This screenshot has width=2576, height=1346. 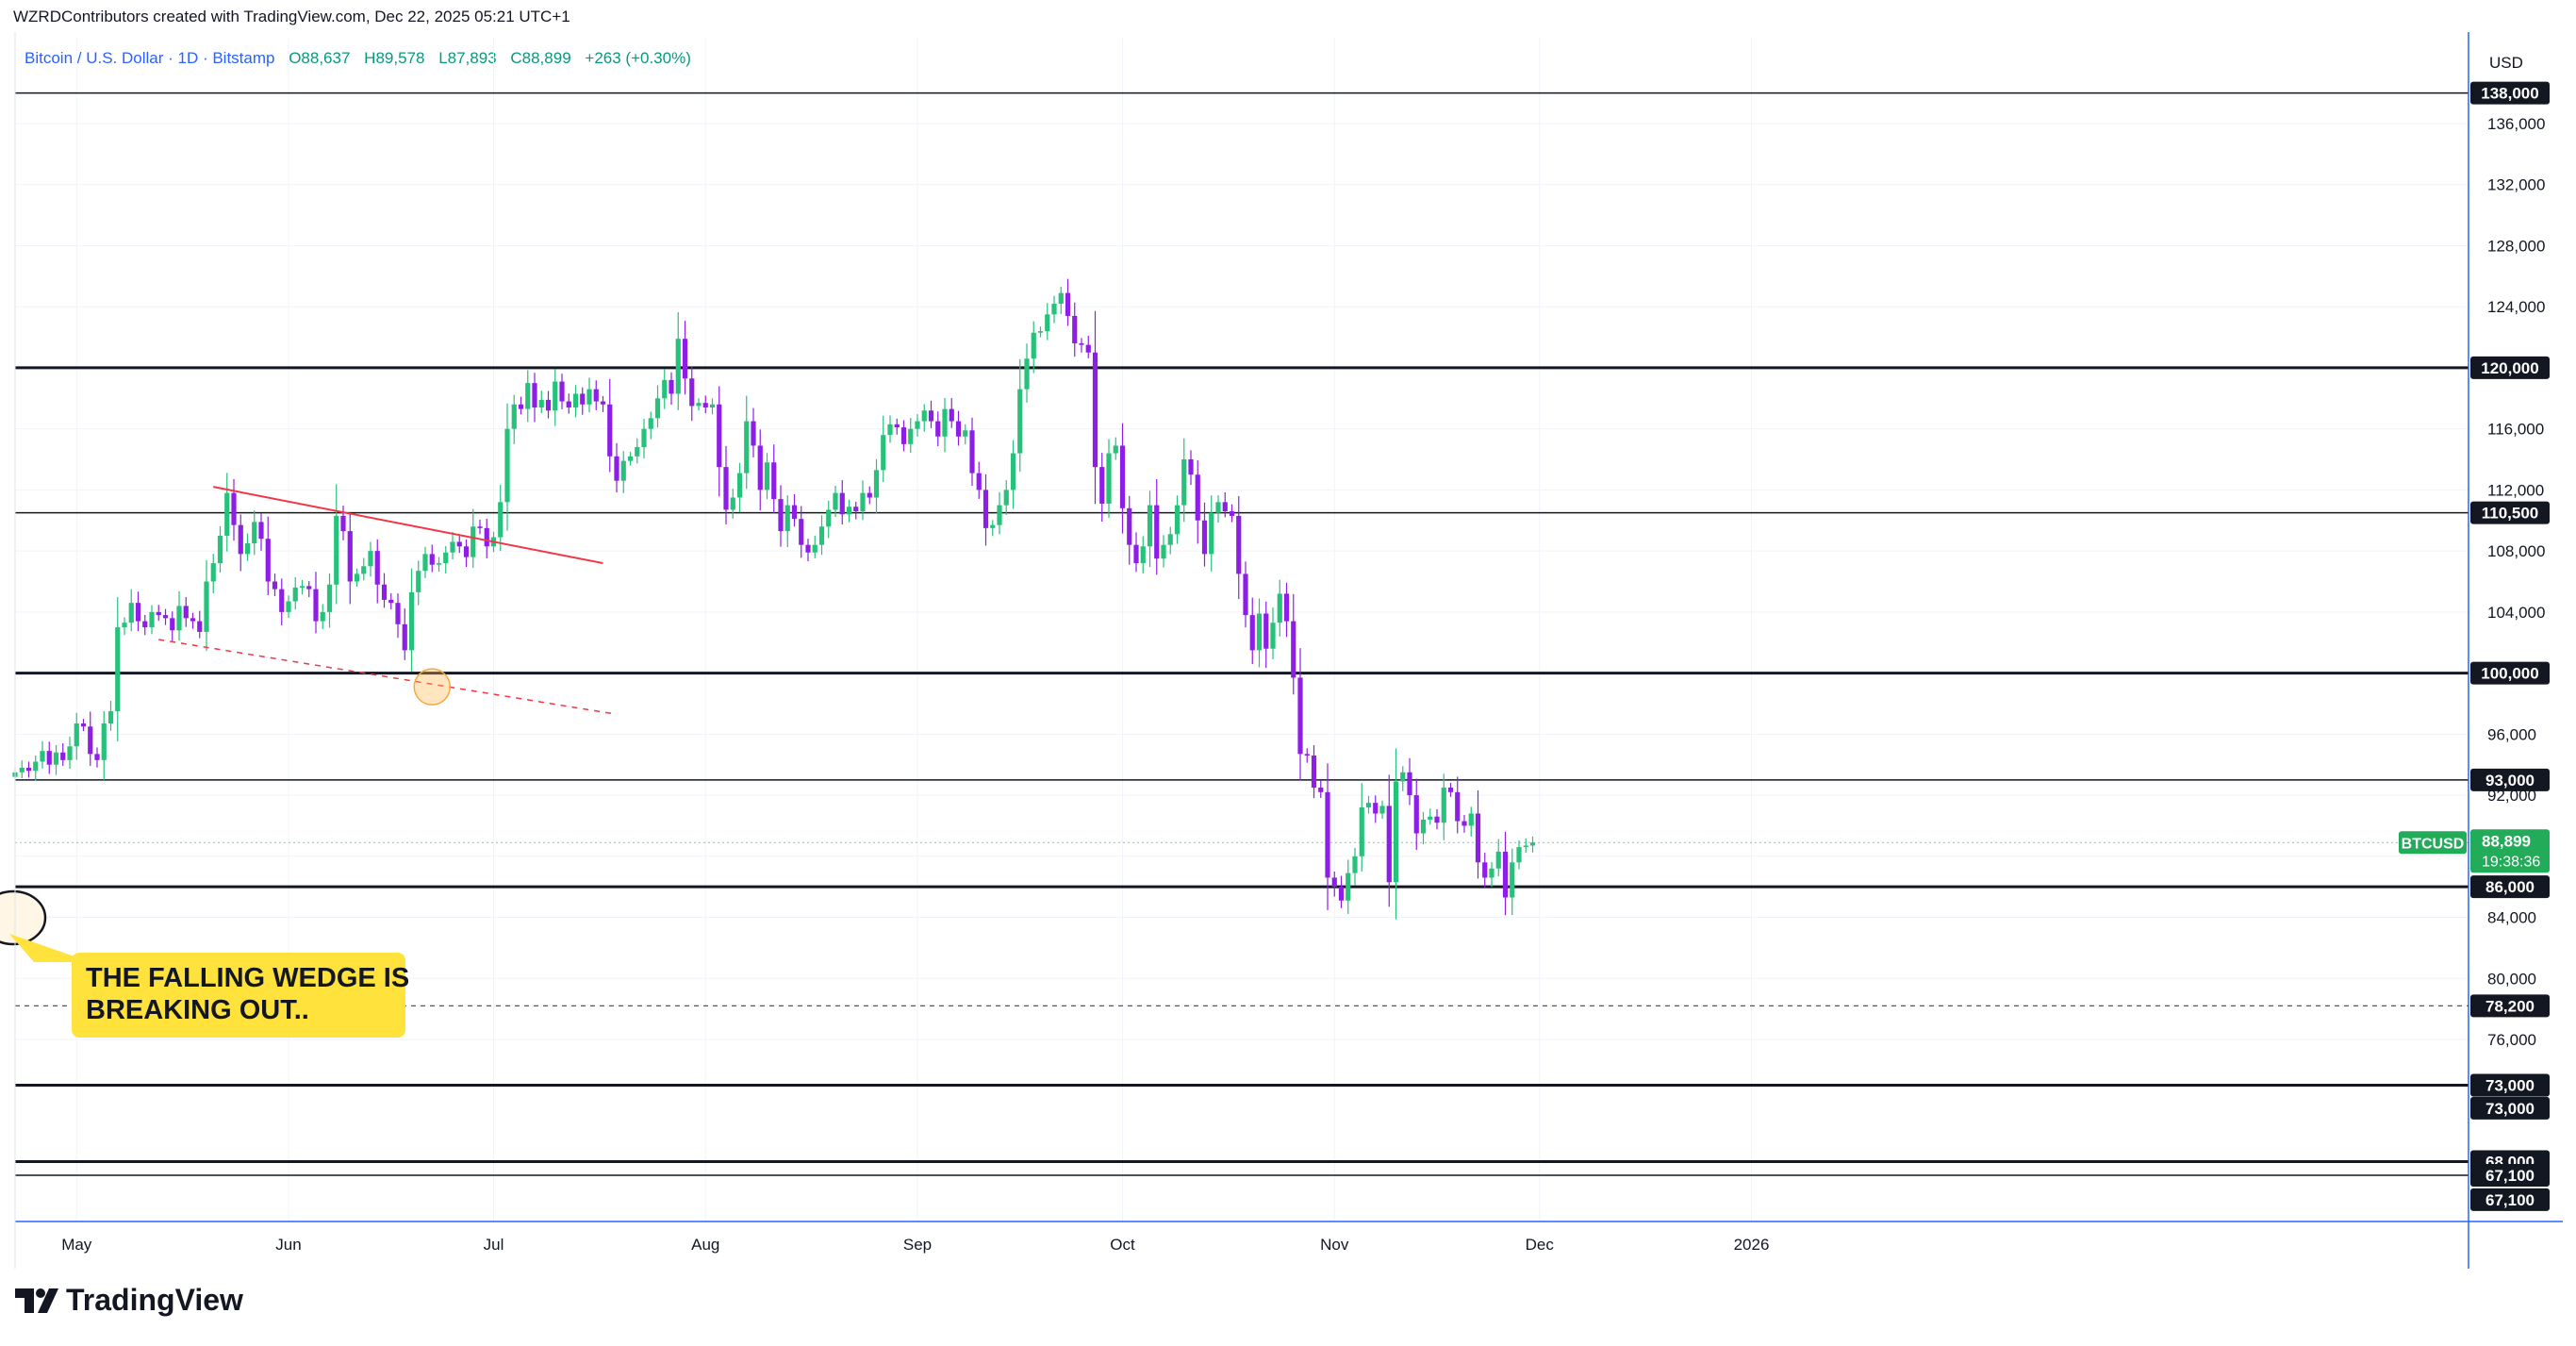 What do you see at coordinates (2516, 246) in the screenshot?
I see `y-tick-label: 128,000` at bounding box center [2516, 246].